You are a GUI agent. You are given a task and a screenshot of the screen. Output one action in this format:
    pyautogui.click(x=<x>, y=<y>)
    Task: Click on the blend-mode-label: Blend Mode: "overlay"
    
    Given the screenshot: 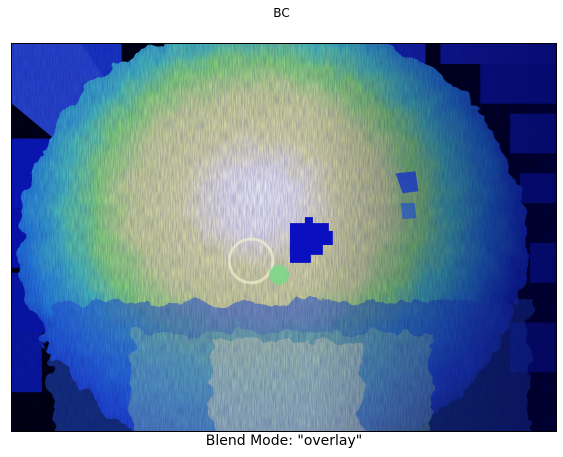 What is the action you would take?
    pyautogui.click(x=284, y=441)
    